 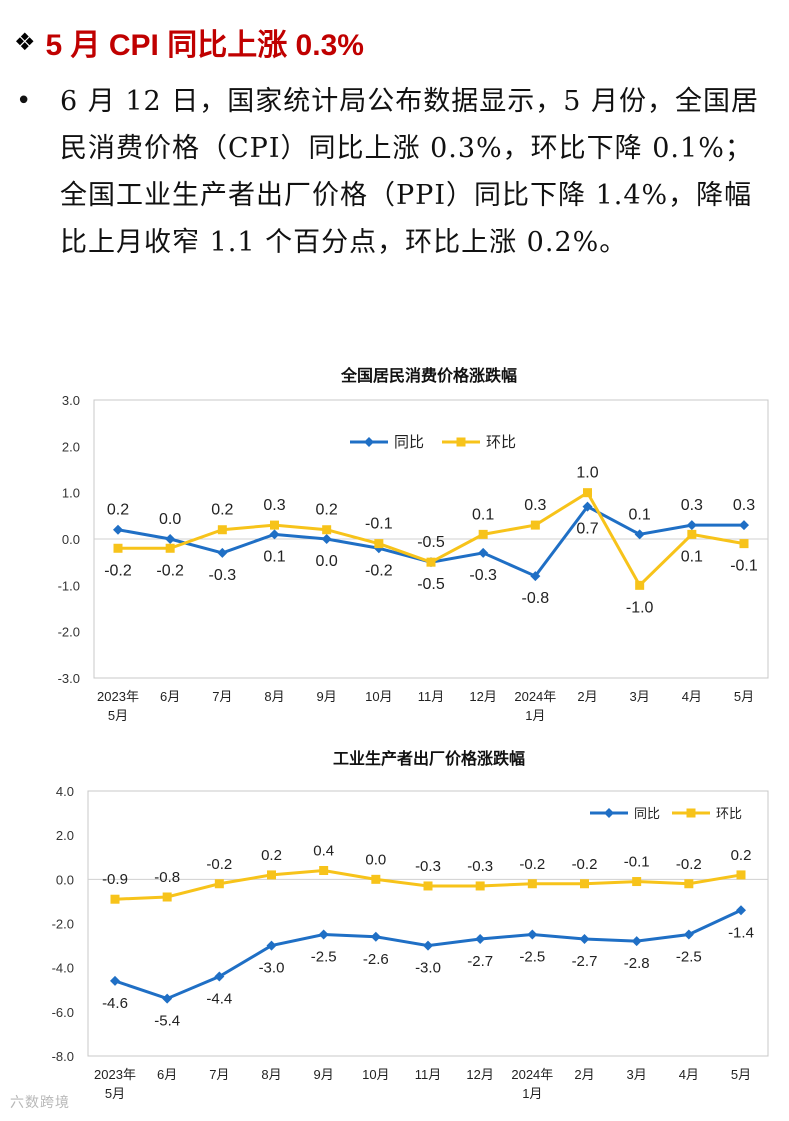 I want to click on data-label: -5.4, so click(x=167, y=1021).